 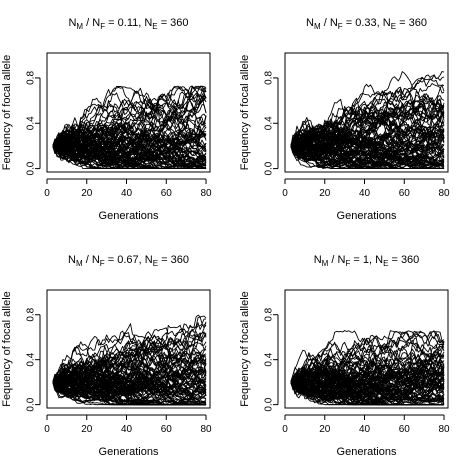 What do you see at coordinates (366, 24) in the screenshot?
I see `panel-title: NM / NF = 0.33, NE = 360` at bounding box center [366, 24].